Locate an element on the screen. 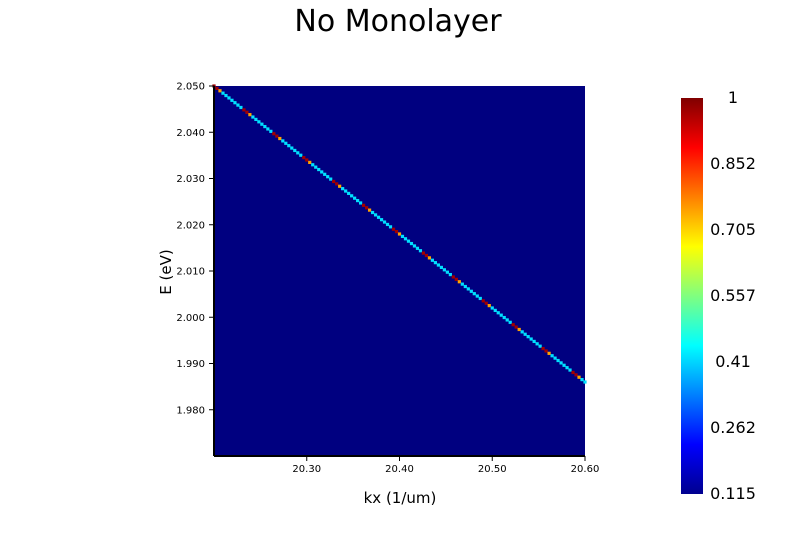  y-tick-label: 1.990 is located at coordinates (190, 364).